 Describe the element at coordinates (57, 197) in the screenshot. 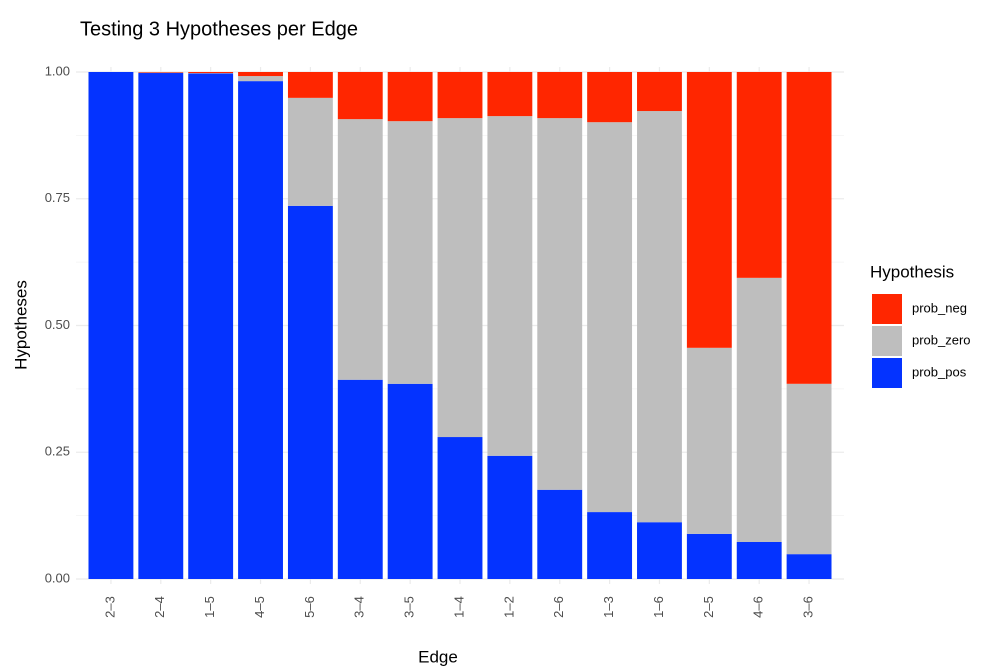

I see `y-tick-label: 0.75` at that location.